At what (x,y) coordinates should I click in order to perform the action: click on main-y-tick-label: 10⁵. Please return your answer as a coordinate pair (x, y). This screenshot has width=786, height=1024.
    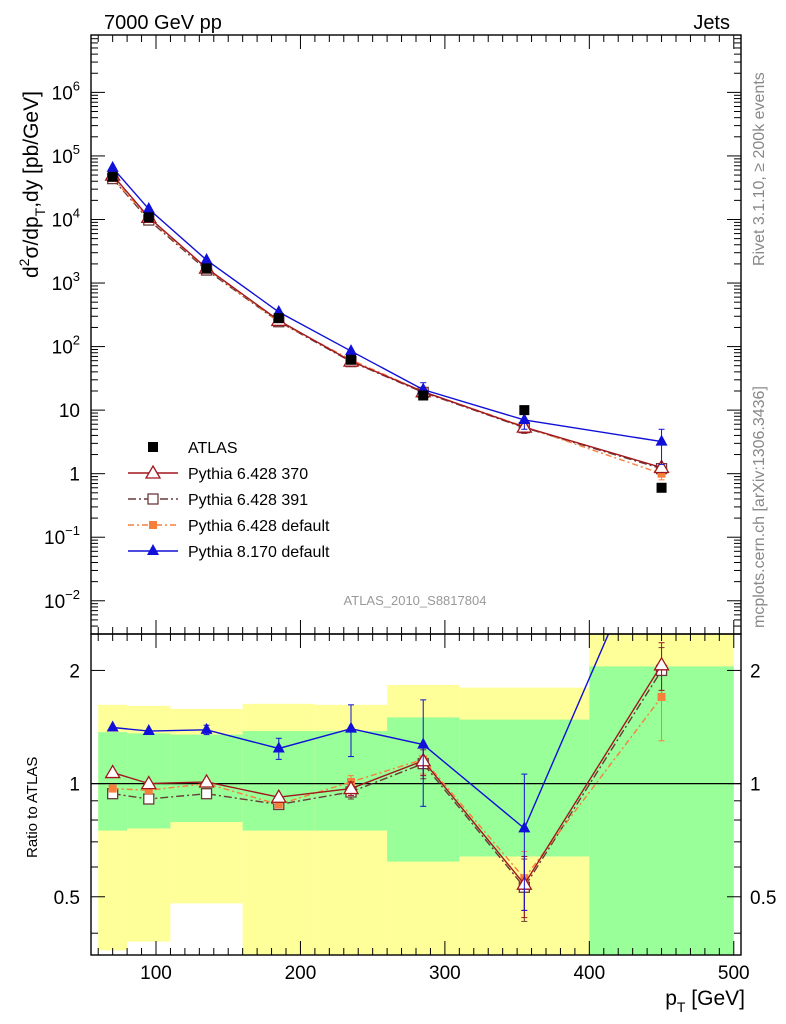
    Looking at the image, I should click on (66, 155).